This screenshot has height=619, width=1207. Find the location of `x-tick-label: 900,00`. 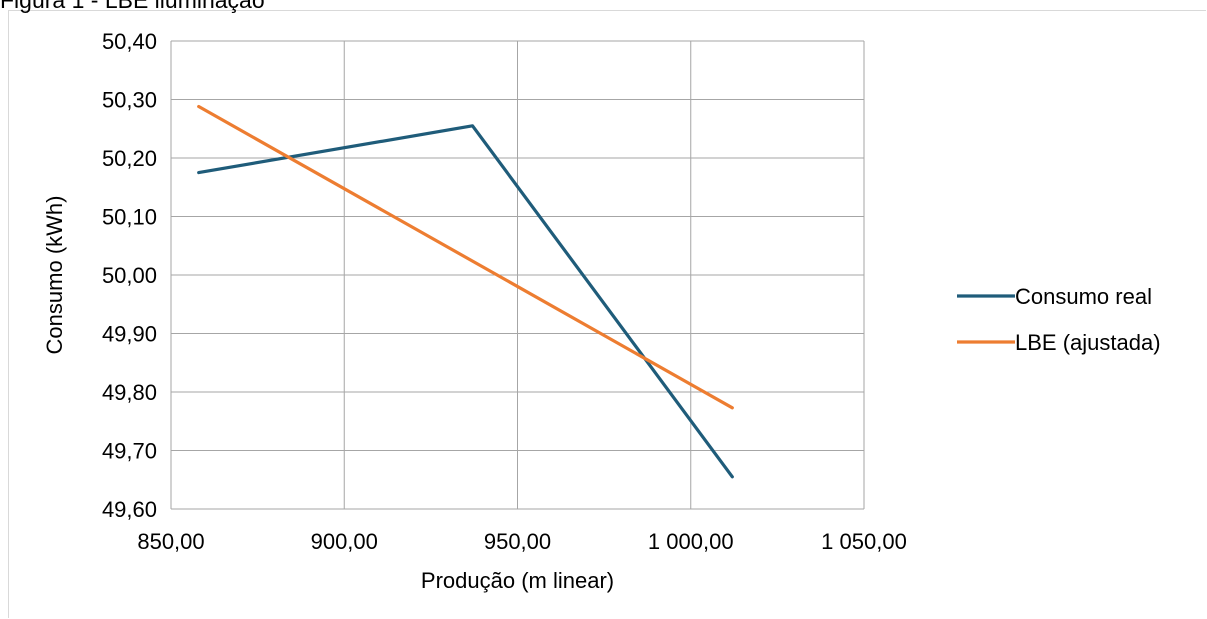

x-tick-label: 900,00 is located at coordinates (344, 541).